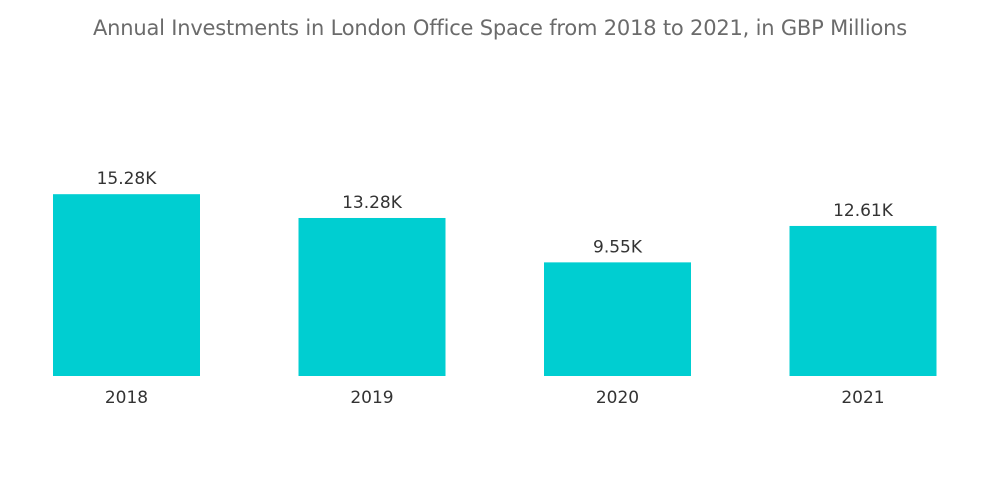 The image size is (1000, 504). What do you see at coordinates (863, 300) in the screenshot?
I see `bar-2021` at bounding box center [863, 300].